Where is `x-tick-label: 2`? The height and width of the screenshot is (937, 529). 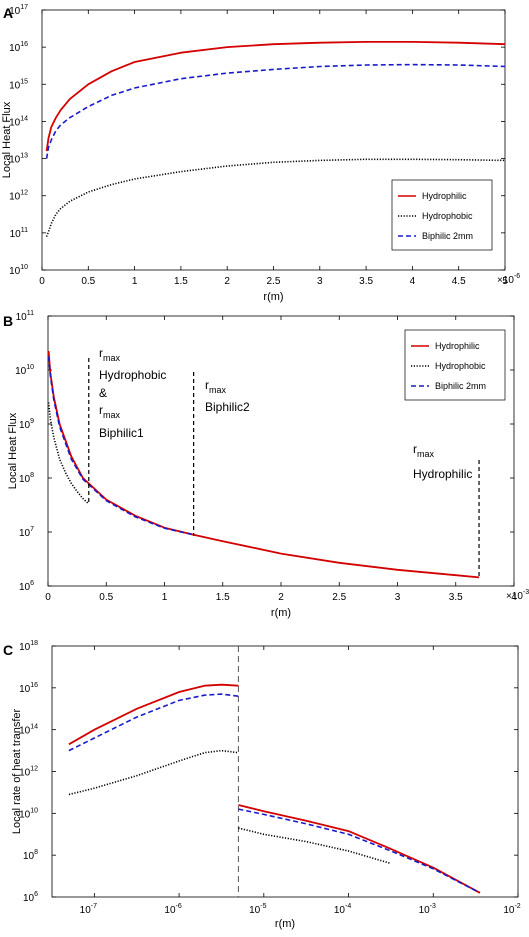
x-tick-label: 2 is located at coordinates (227, 281).